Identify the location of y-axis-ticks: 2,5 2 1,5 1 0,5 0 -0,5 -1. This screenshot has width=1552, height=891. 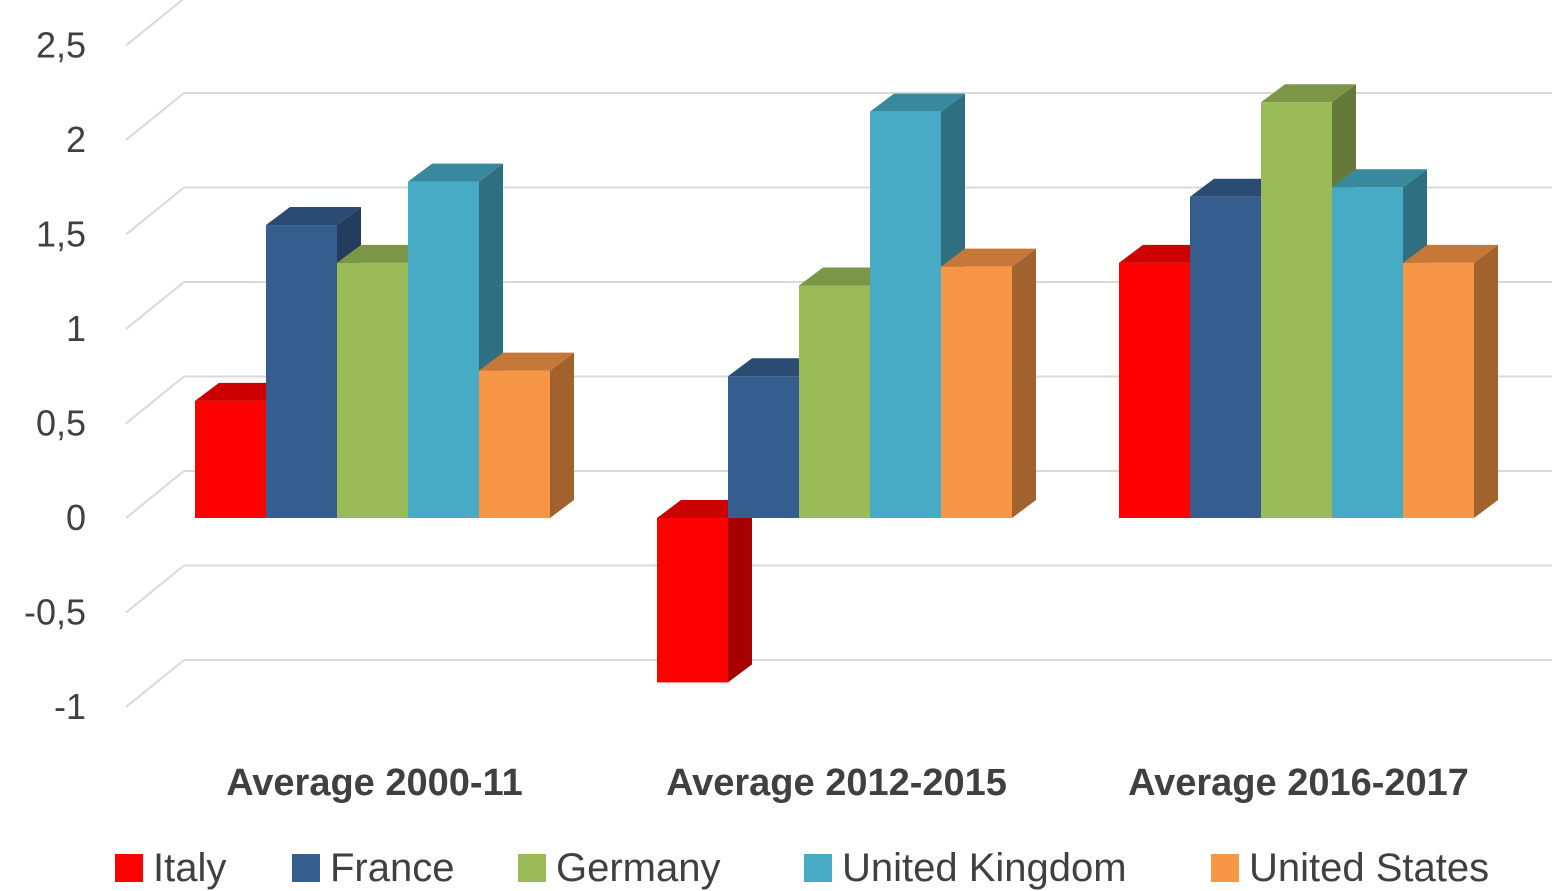
(55, 376).